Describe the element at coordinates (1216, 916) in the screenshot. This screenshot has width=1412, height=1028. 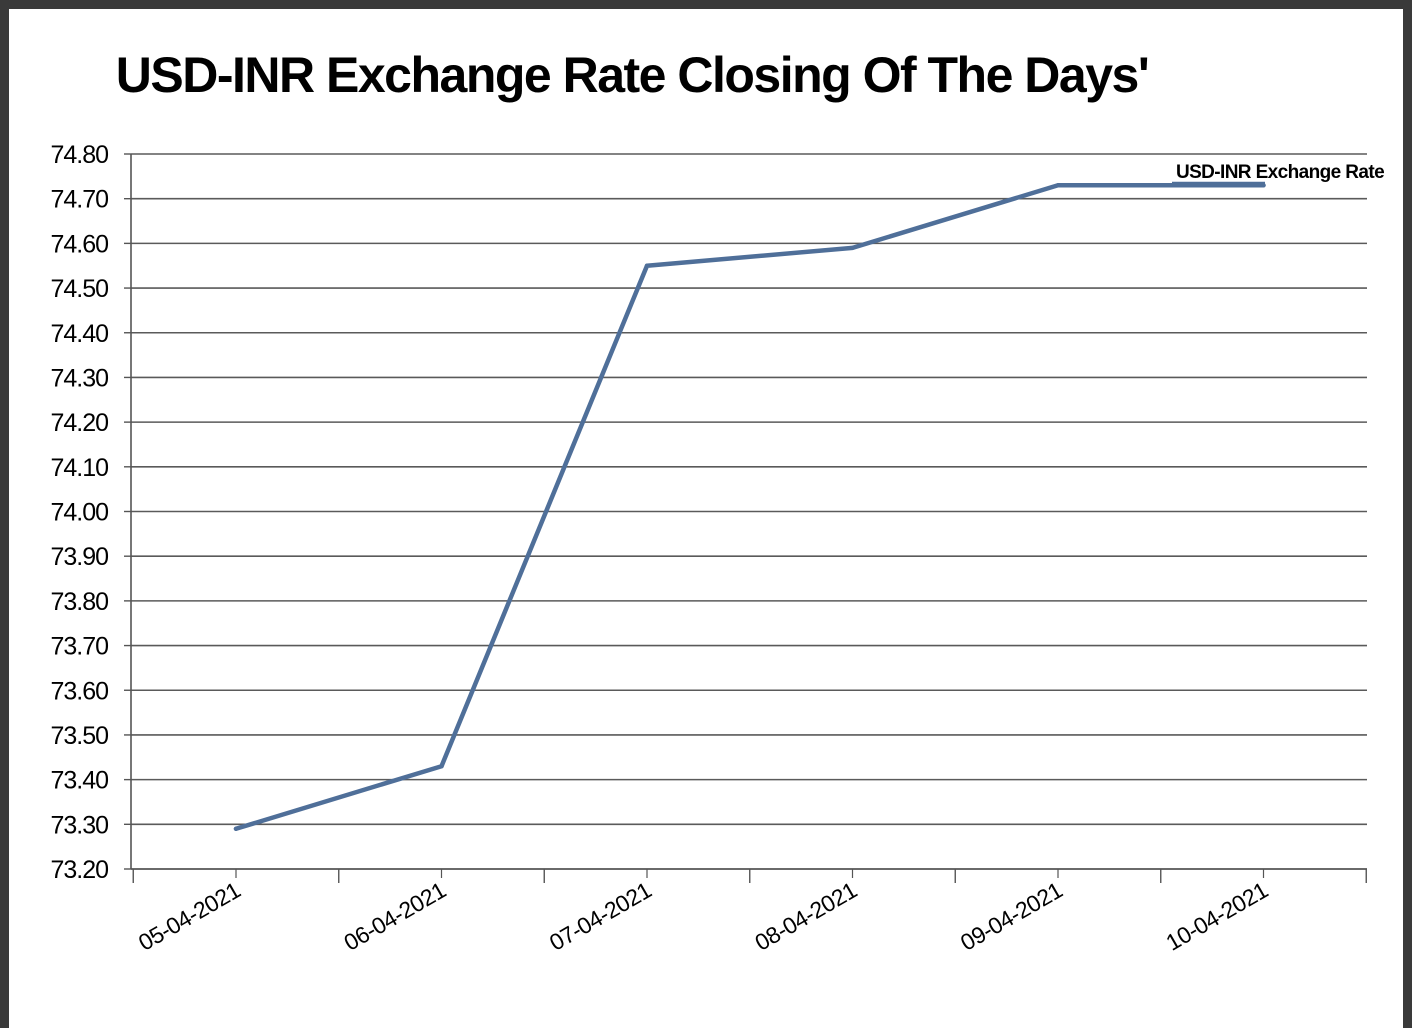
I see `x-tick-label: 10-04-2021` at that location.